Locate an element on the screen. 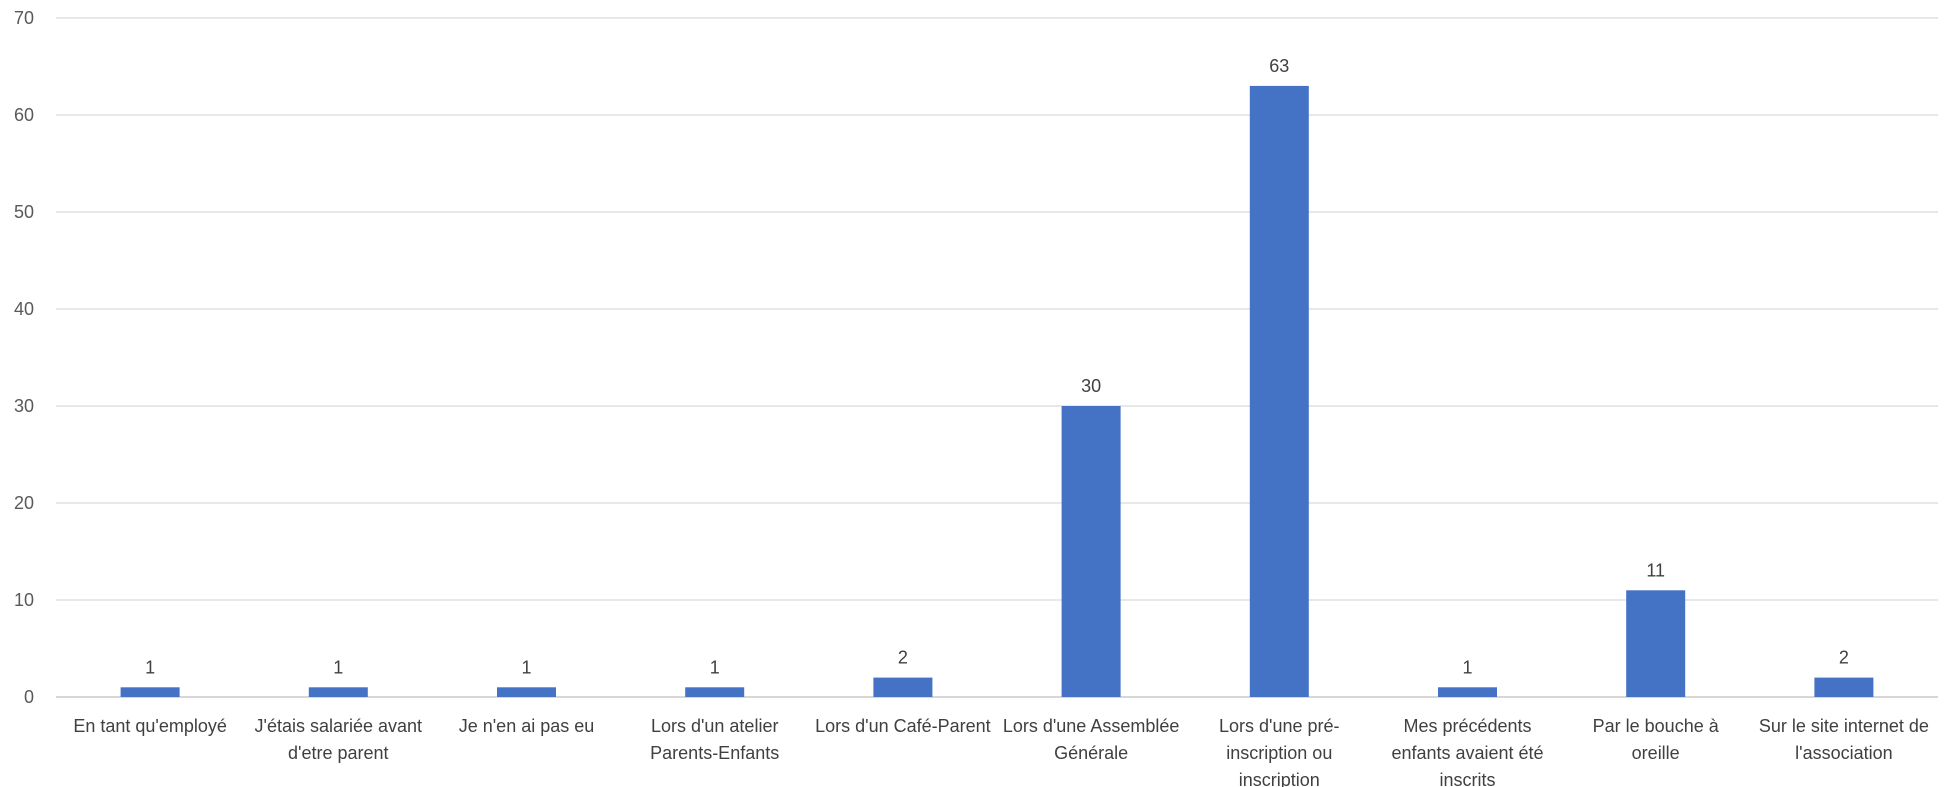  category-label-line: Je n'en ai pas eu is located at coordinates (527, 726).